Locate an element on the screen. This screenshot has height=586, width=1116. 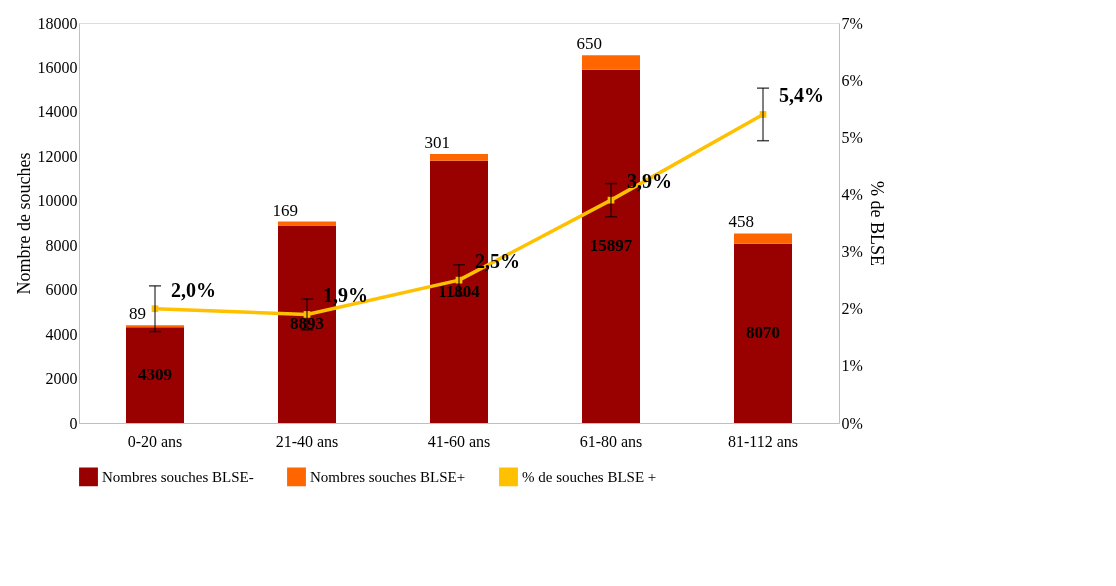
y2-tick-label: 5% is located at coordinates (852, 137).